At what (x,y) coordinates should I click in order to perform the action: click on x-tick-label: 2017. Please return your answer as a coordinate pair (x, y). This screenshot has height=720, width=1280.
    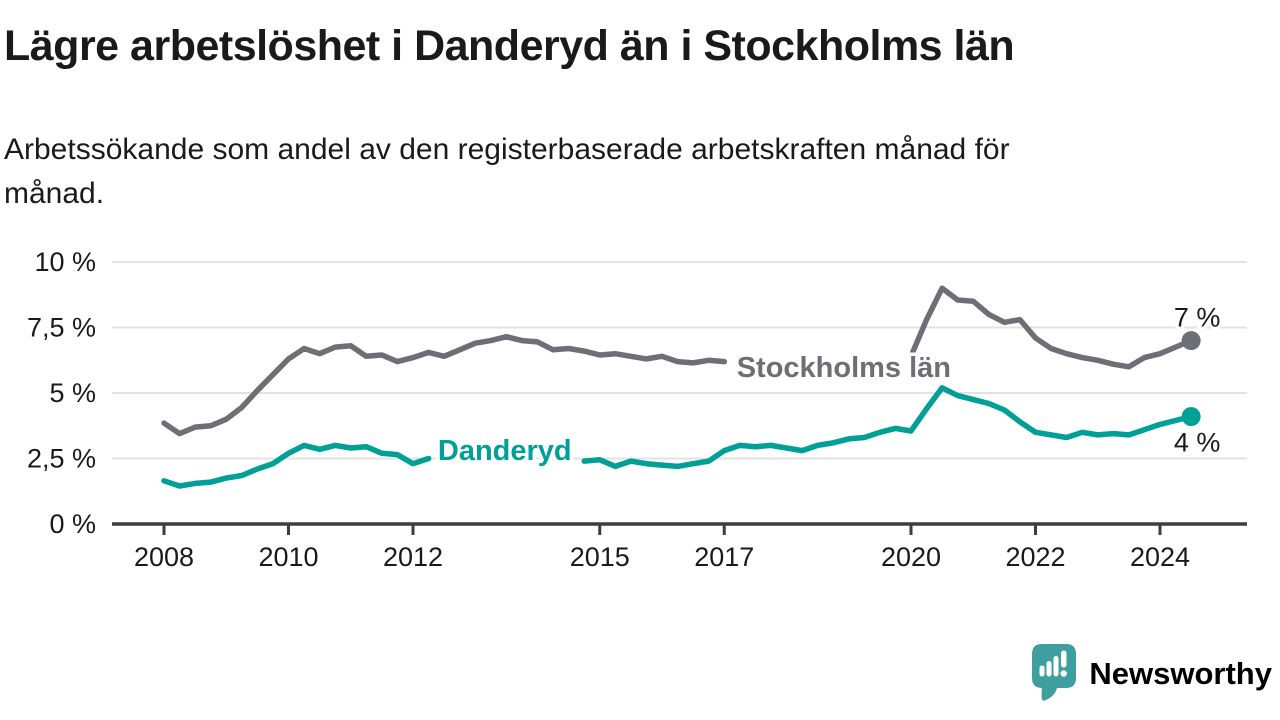
    Looking at the image, I should click on (724, 557).